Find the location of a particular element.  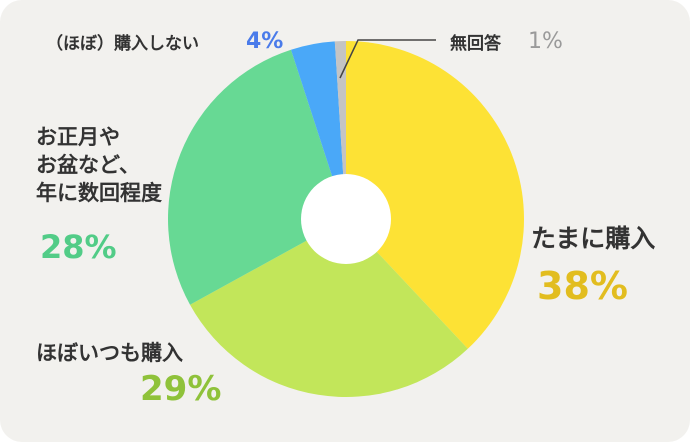

value-label-tamani: 38% is located at coordinates (582, 286).